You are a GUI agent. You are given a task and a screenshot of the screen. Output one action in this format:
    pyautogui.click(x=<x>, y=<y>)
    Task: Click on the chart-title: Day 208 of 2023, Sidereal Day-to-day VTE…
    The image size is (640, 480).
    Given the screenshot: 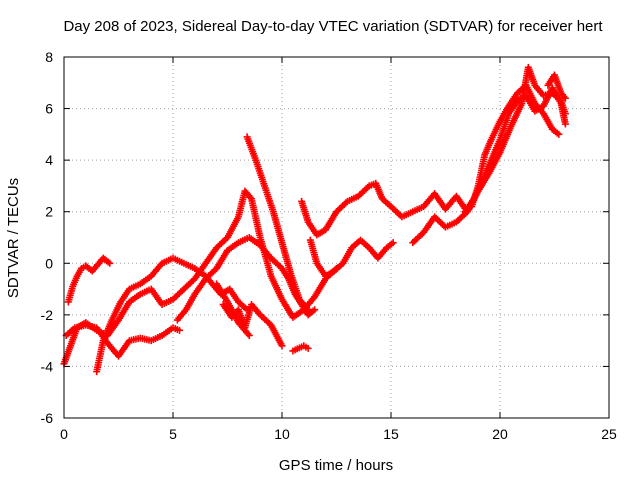 What is the action you would take?
    pyautogui.click(x=333, y=26)
    